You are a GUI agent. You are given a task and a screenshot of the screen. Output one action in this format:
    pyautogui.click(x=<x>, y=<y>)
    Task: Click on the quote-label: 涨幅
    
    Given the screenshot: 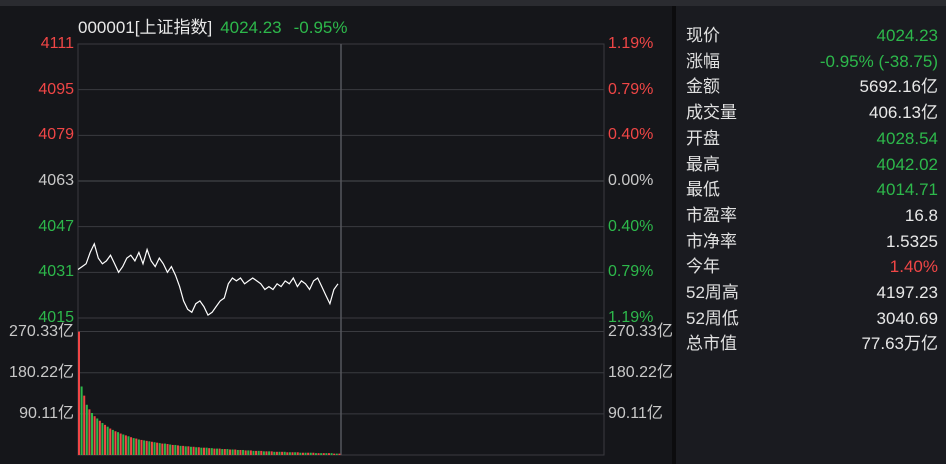 What is the action you would take?
    pyautogui.click(x=703, y=61)
    